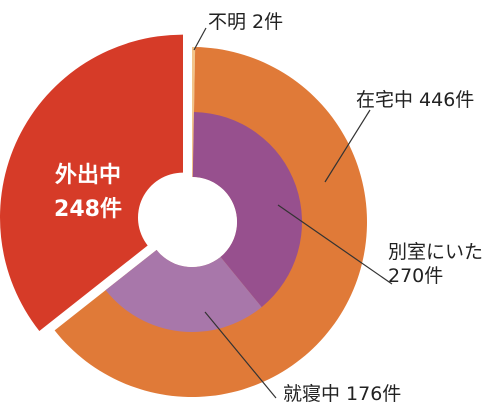  I want to click on data-label: 248件, so click(88, 209).